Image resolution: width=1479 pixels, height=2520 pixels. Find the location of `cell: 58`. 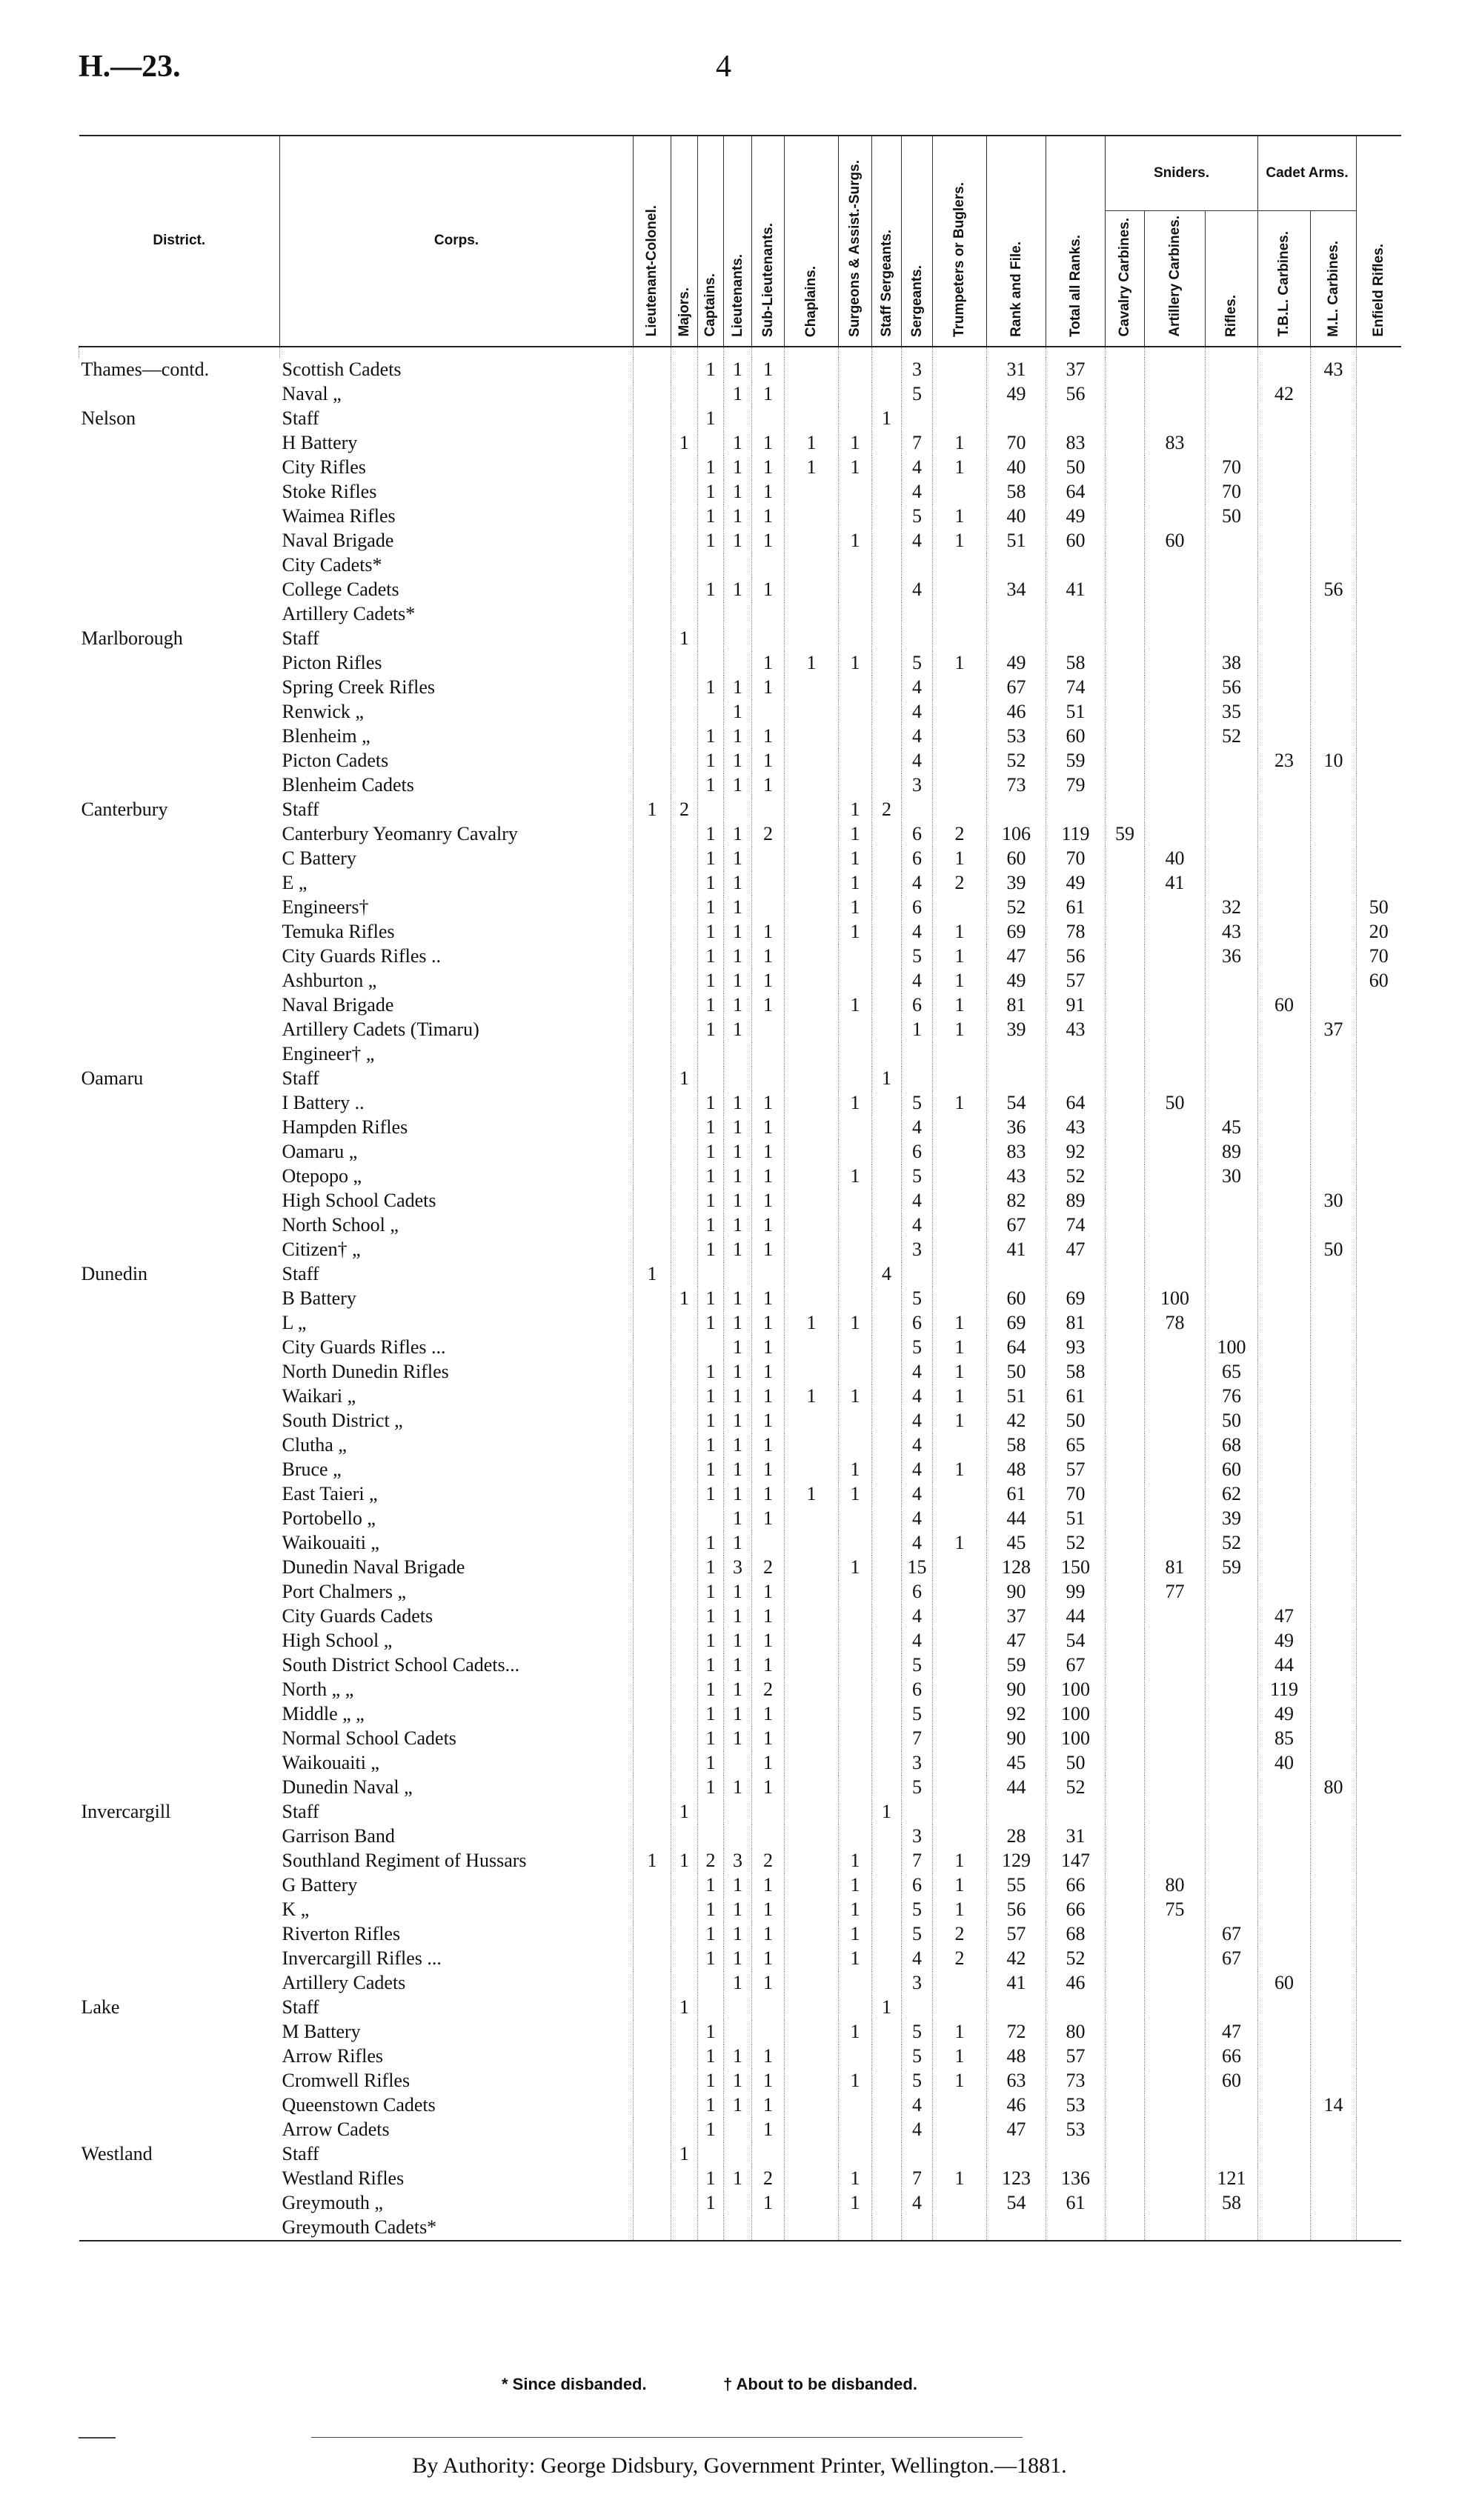

cell: 58 is located at coordinates (1076, 663).